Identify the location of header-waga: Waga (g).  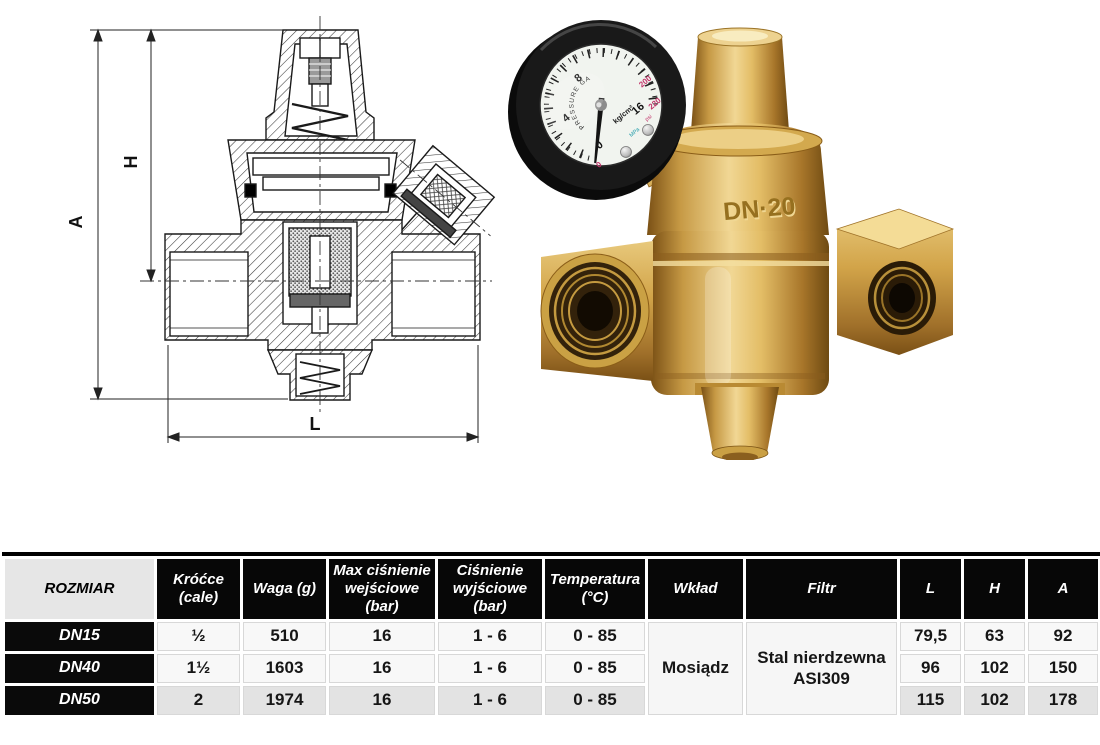
(284, 589).